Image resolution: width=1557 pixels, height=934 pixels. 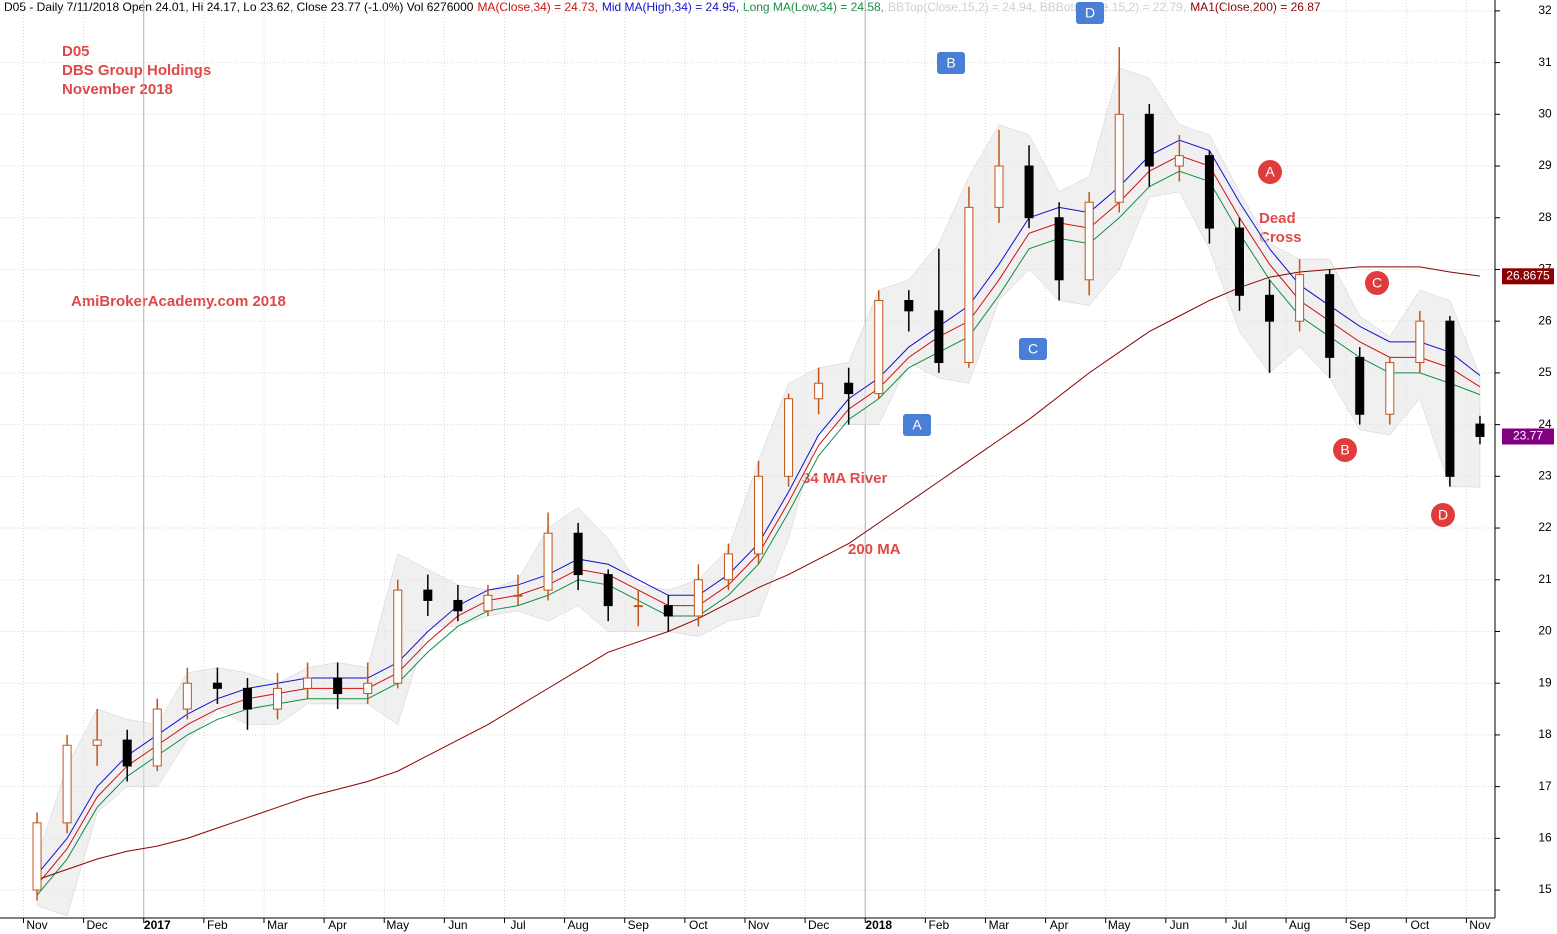 What do you see at coordinates (1277, 218) in the screenshot?
I see `annotation: Dead` at bounding box center [1277, 218].